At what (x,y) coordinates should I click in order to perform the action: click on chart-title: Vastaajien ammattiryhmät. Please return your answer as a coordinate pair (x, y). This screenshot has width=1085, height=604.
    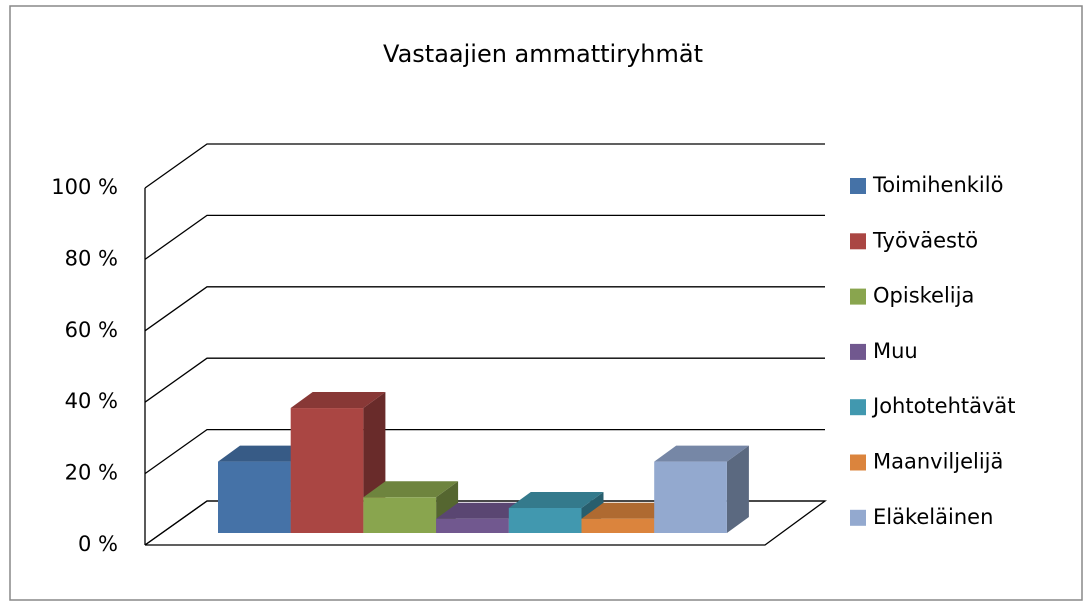
    Looking at the image, I should click on (543, 54).